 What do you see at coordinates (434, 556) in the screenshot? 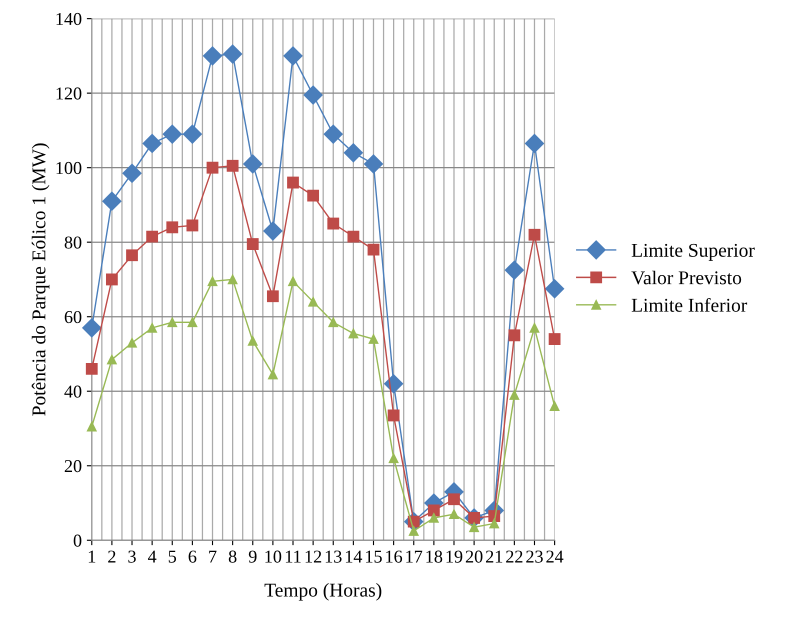
I see `x-tick-label: 18` at bounding box center [434, 556].